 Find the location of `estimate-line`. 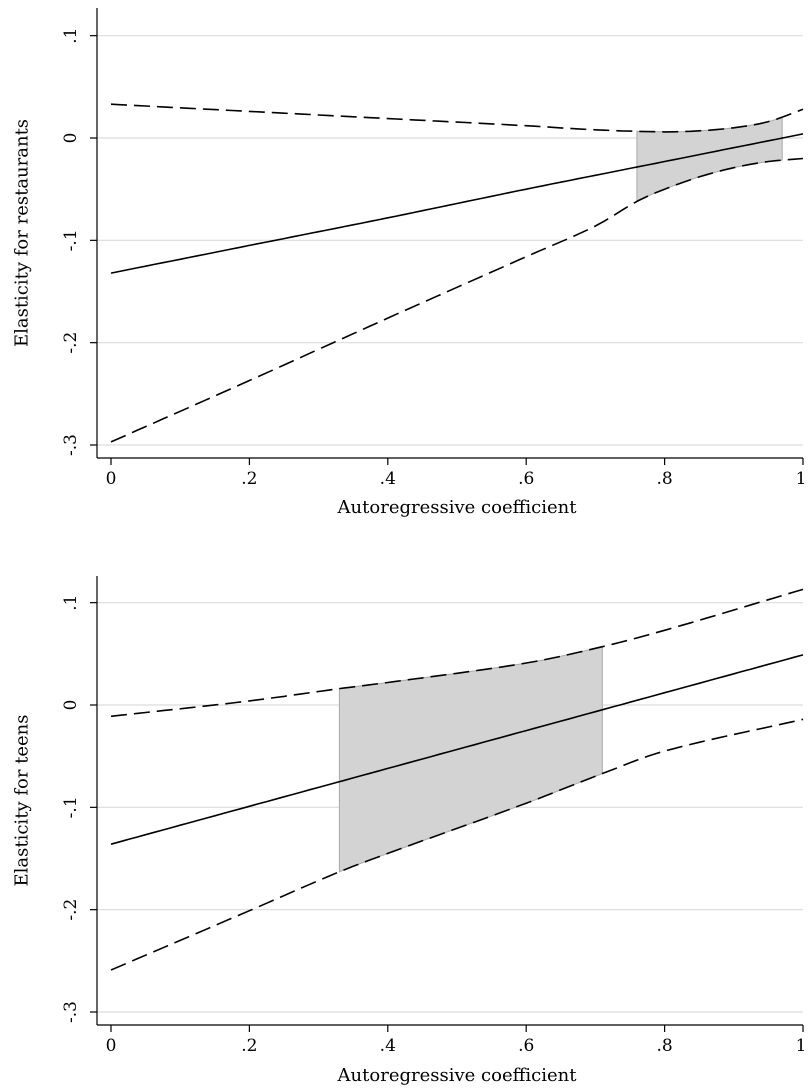

estimate-line is located at coordinates (457, 203).